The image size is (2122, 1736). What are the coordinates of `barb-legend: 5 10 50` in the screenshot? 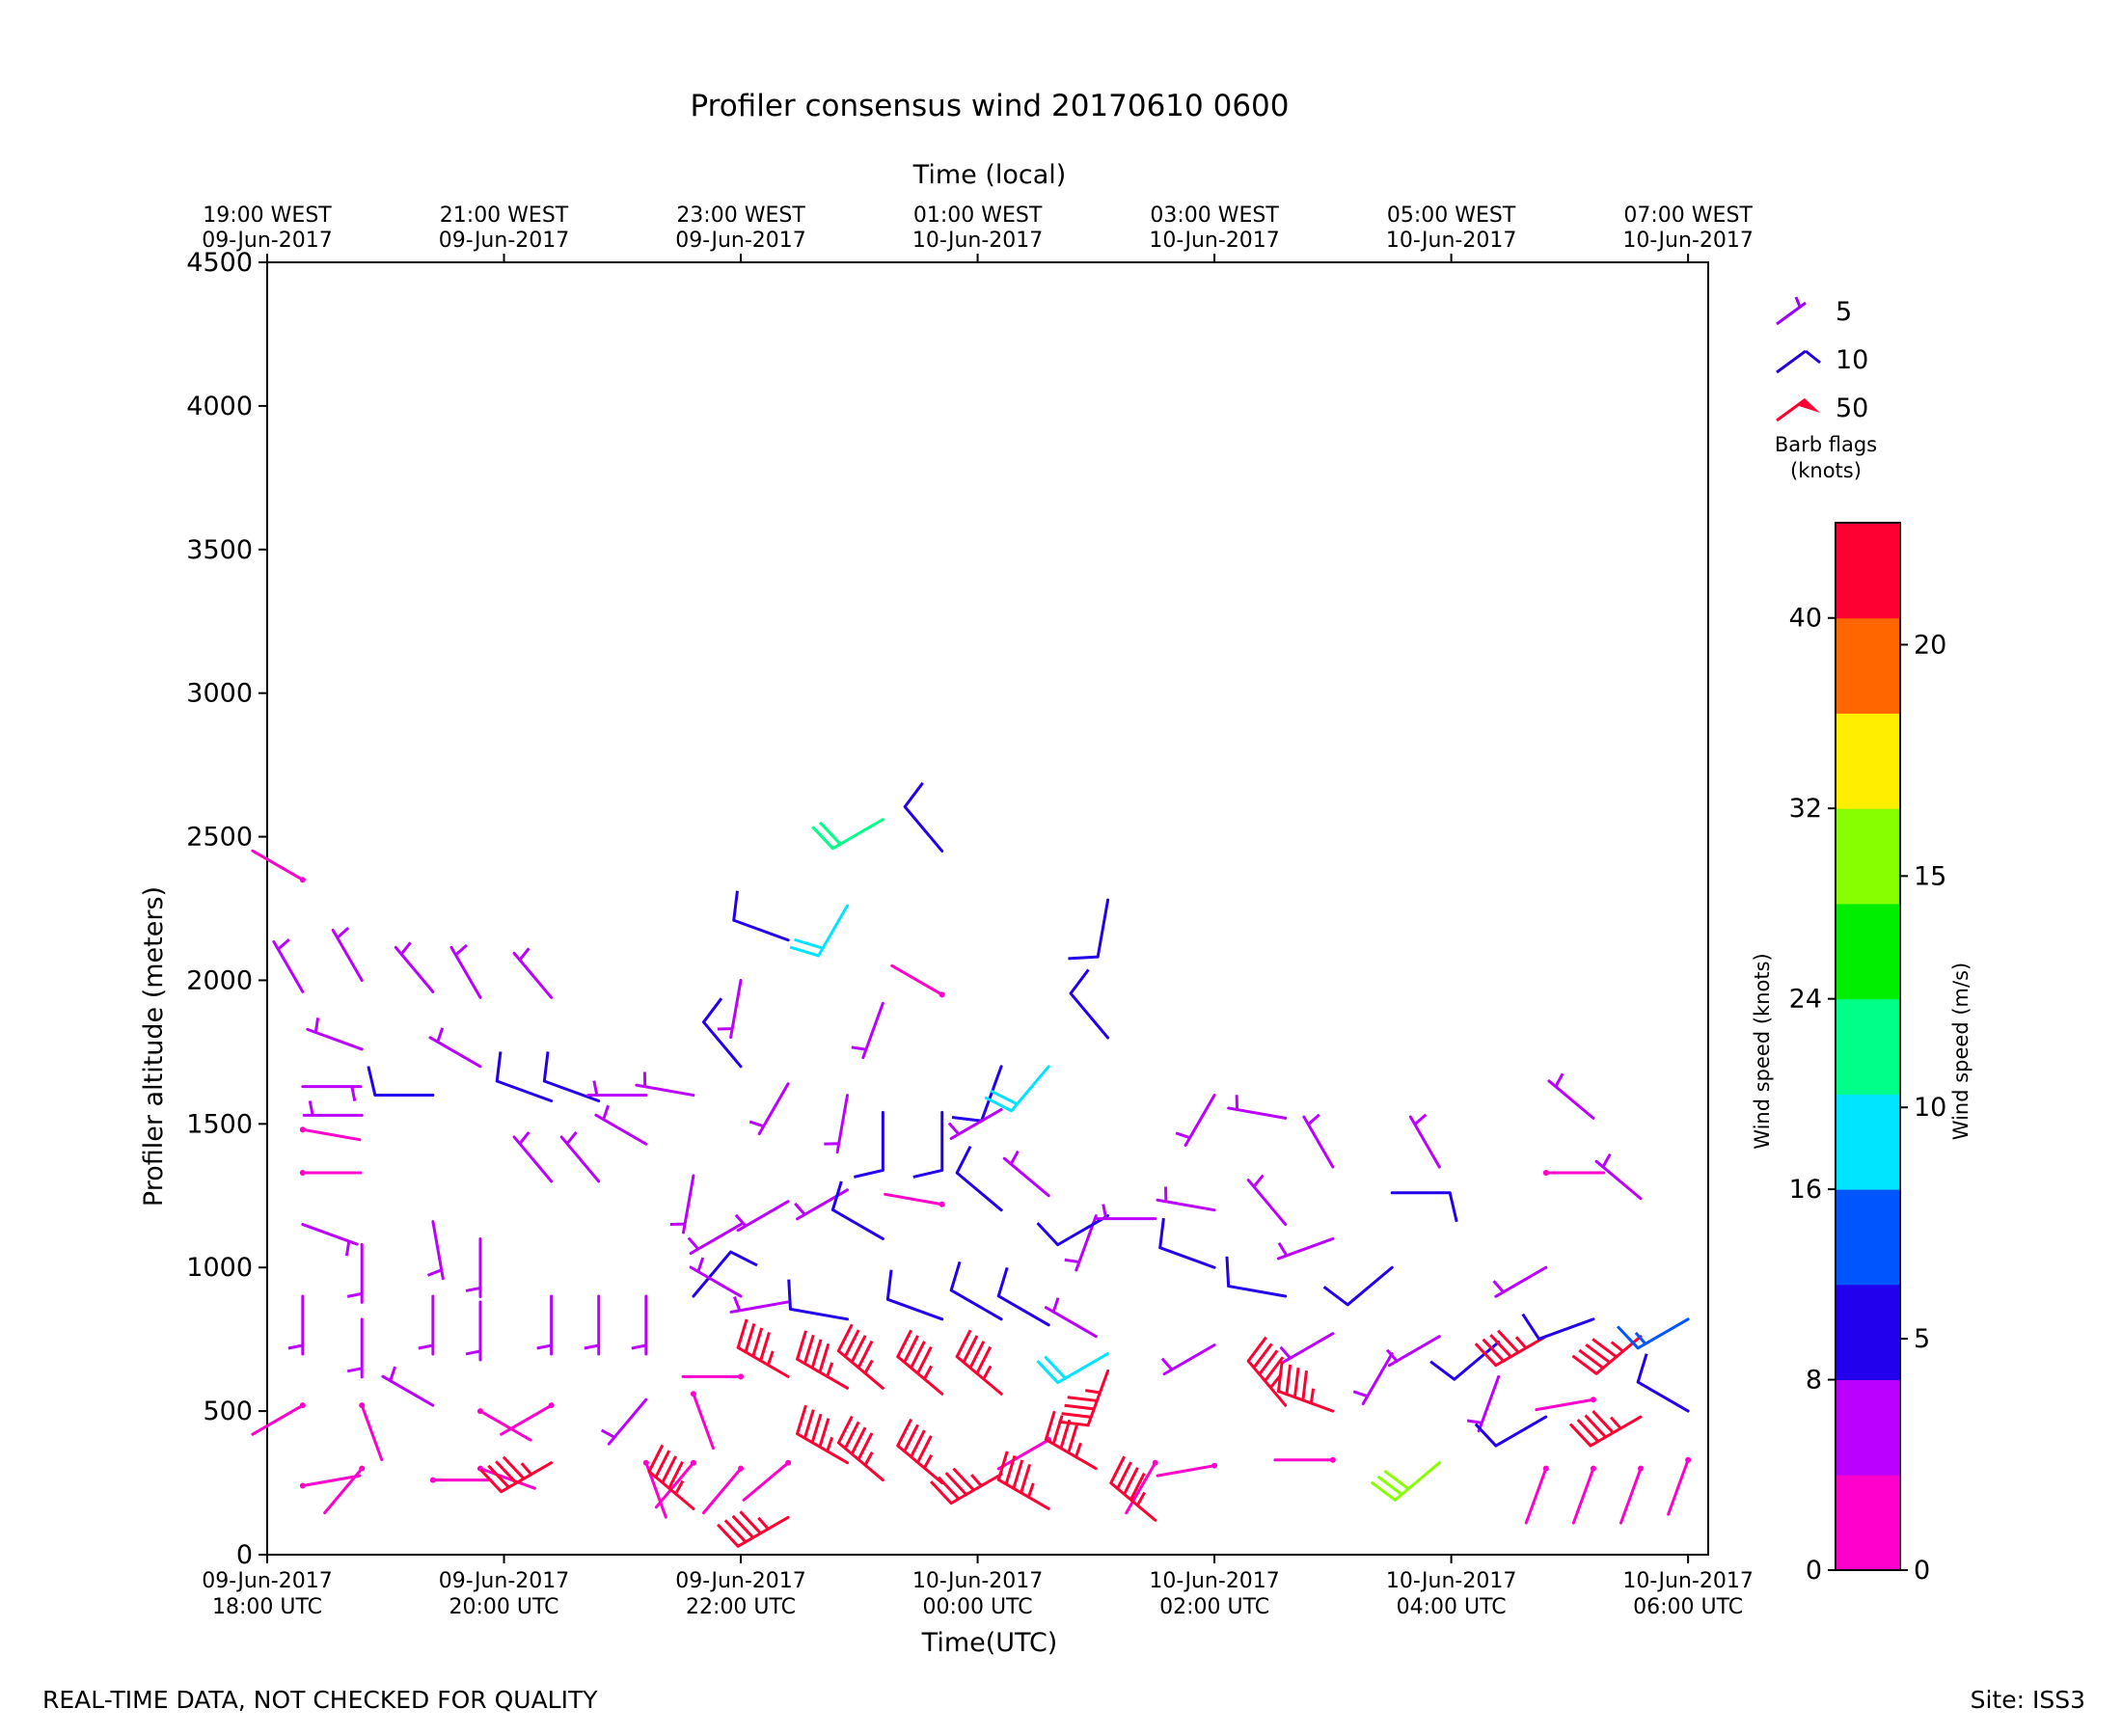 It's located at (1822, 359).